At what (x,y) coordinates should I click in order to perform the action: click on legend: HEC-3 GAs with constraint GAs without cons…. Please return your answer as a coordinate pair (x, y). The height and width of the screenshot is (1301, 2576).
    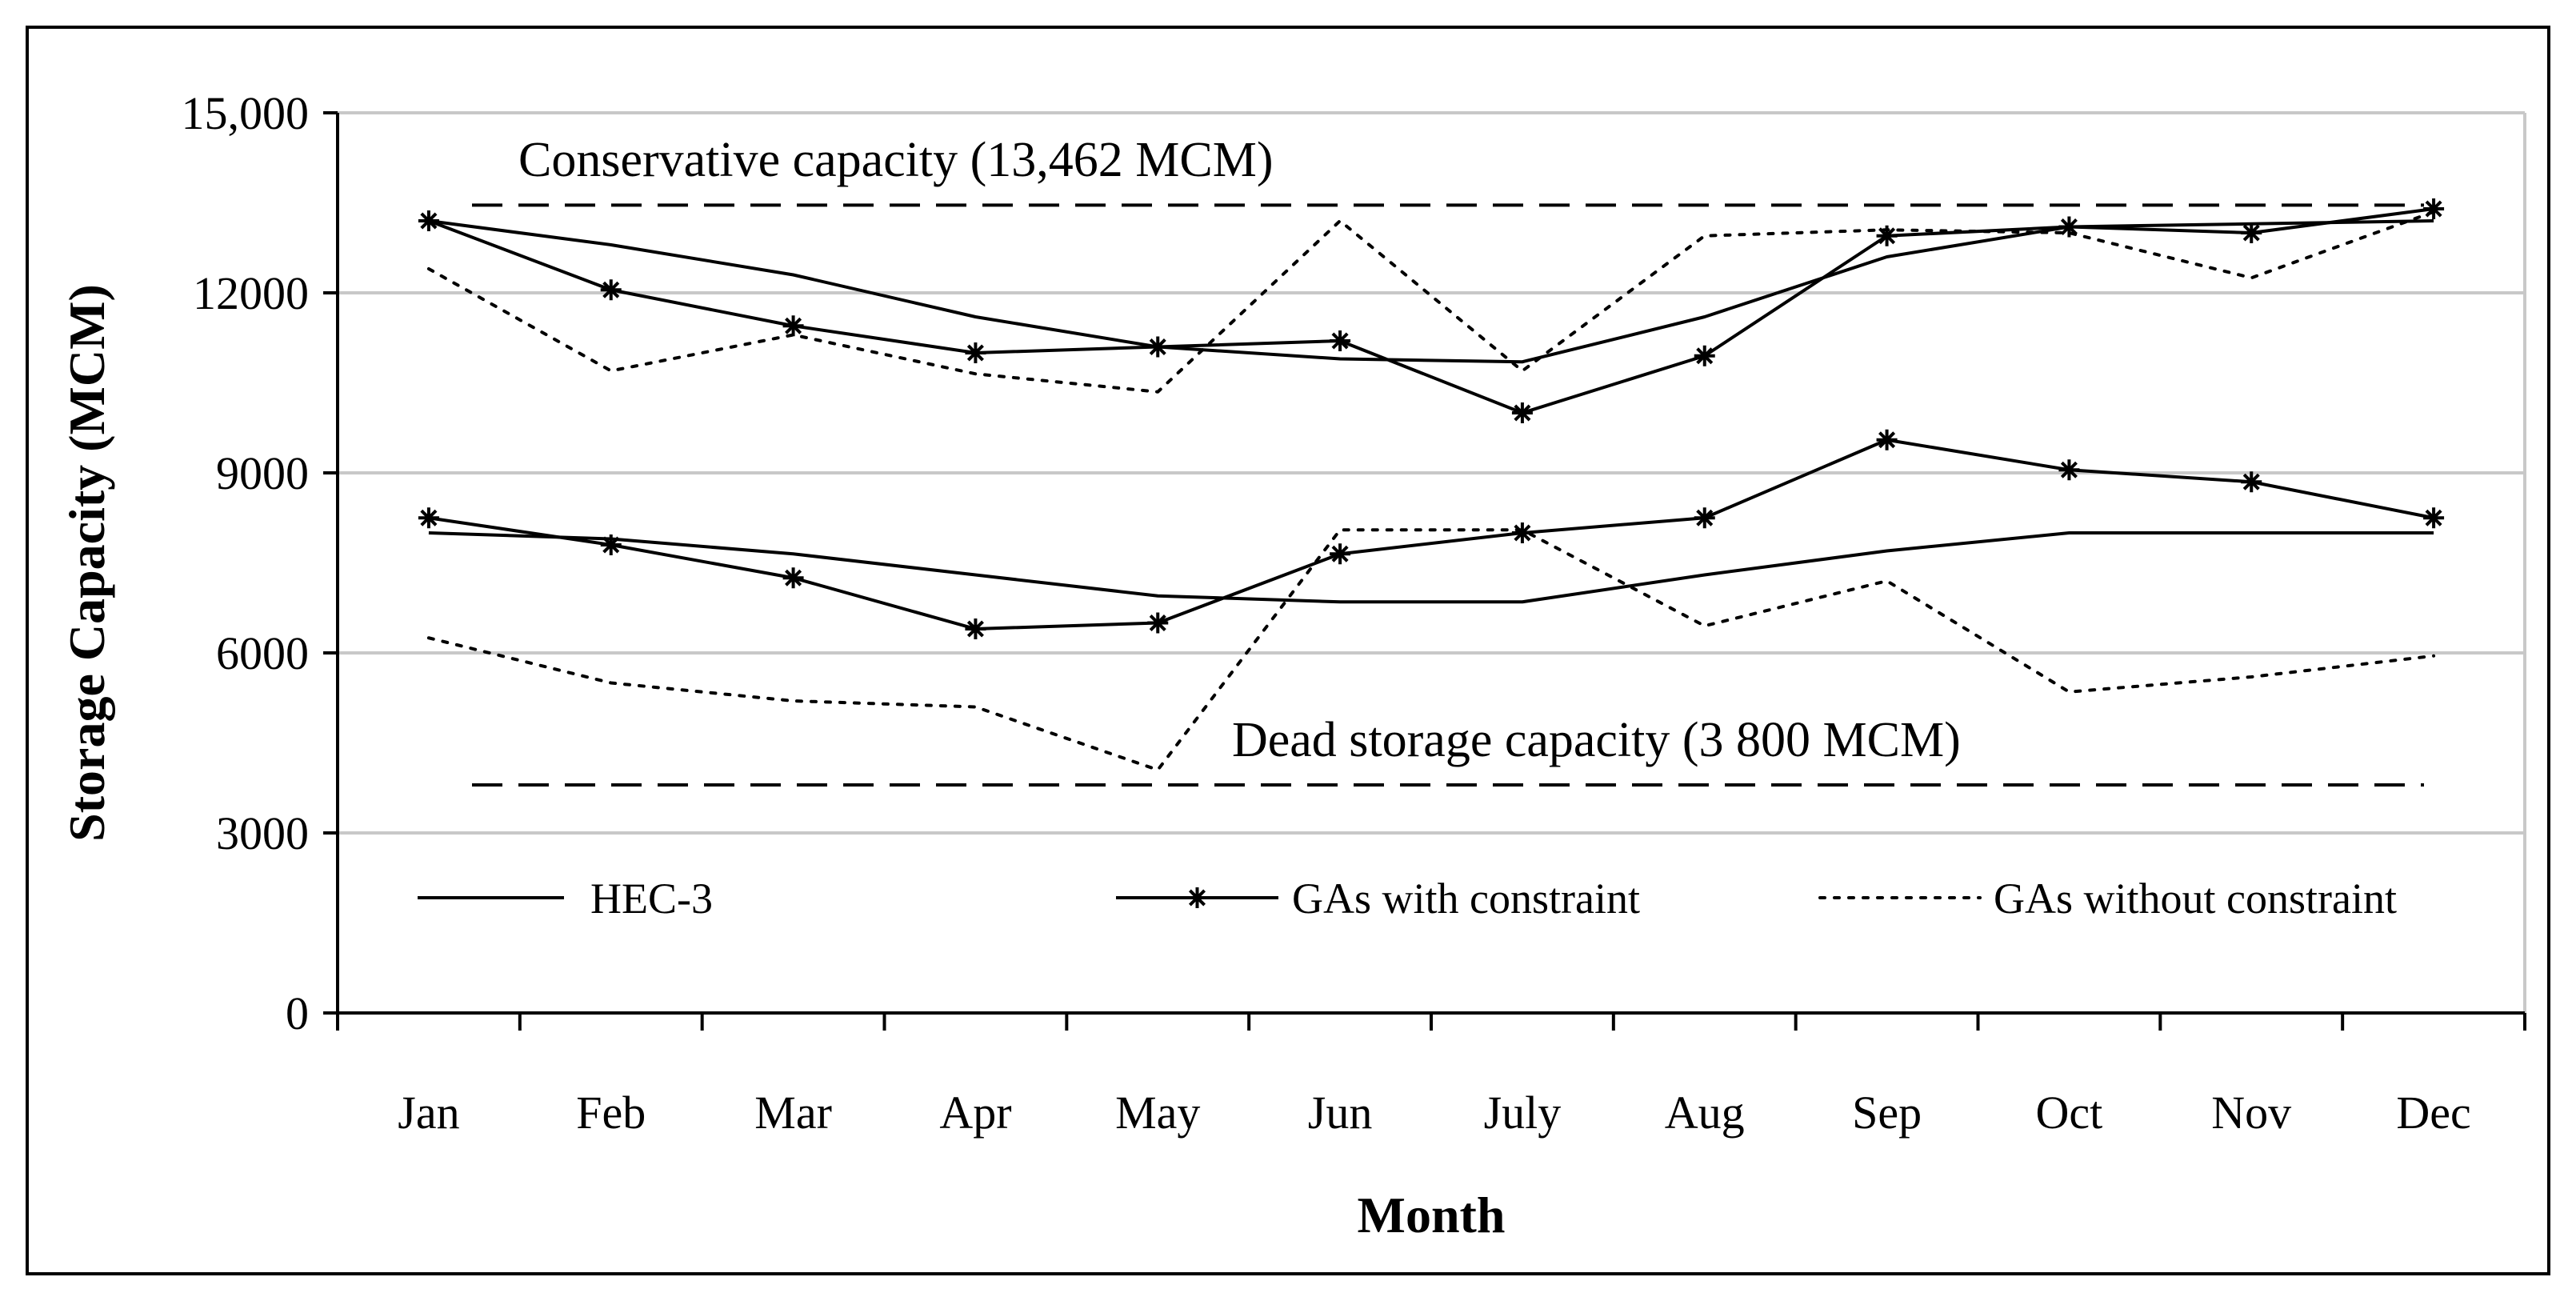
    Looking at the image, I should click on (1407, 899).